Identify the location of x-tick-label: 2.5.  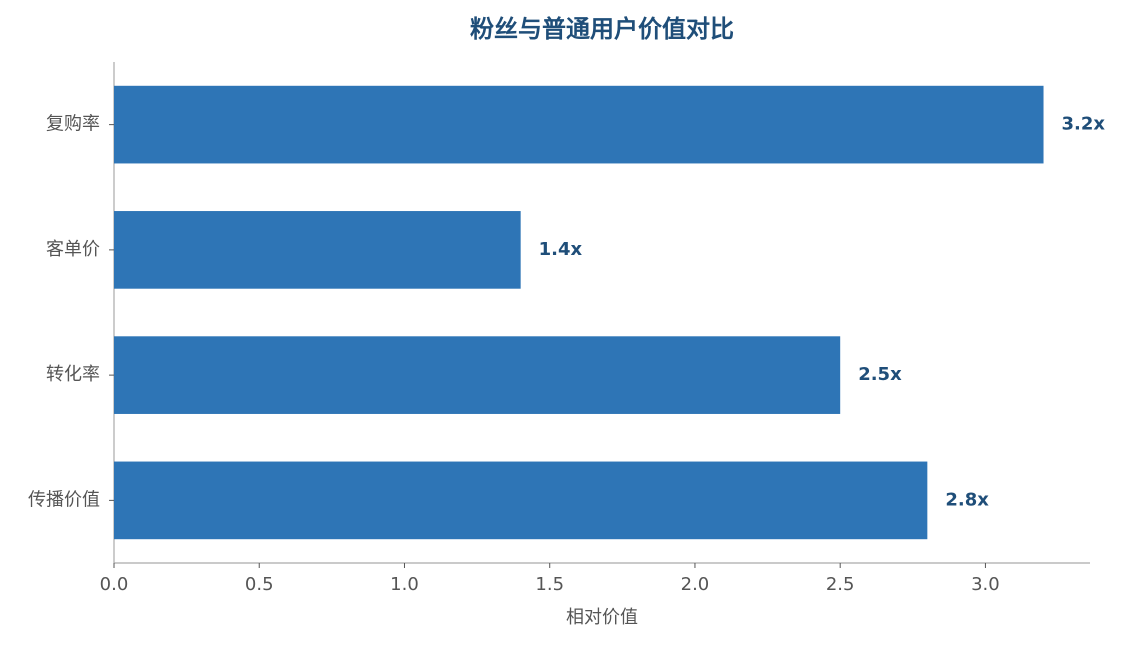
(840, 584).